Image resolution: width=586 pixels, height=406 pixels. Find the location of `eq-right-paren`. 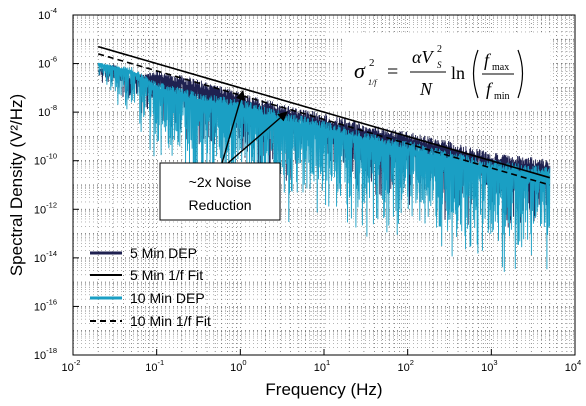

eq-right-paren is located at coordinates (520, 74).